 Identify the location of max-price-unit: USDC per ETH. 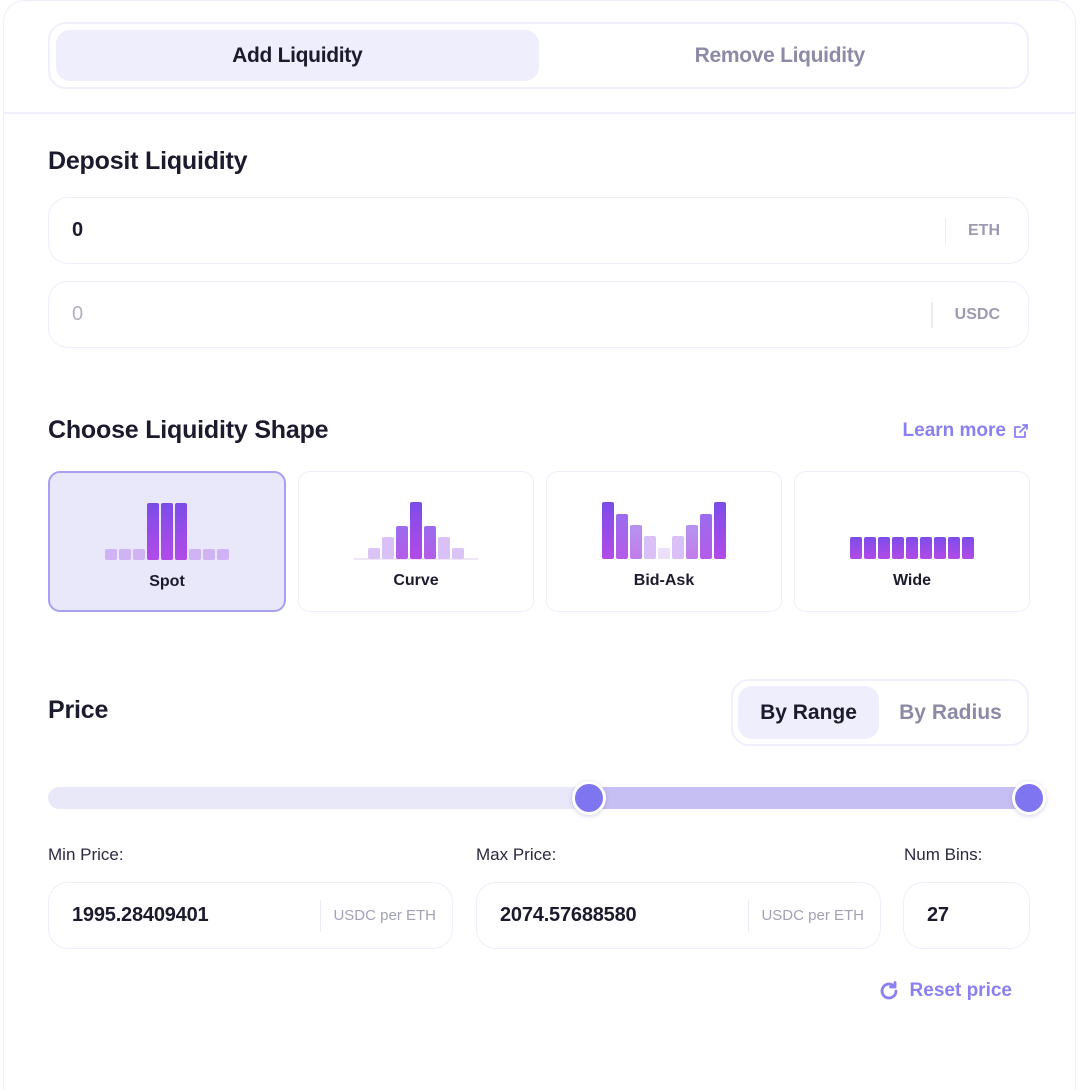
(812, 915).